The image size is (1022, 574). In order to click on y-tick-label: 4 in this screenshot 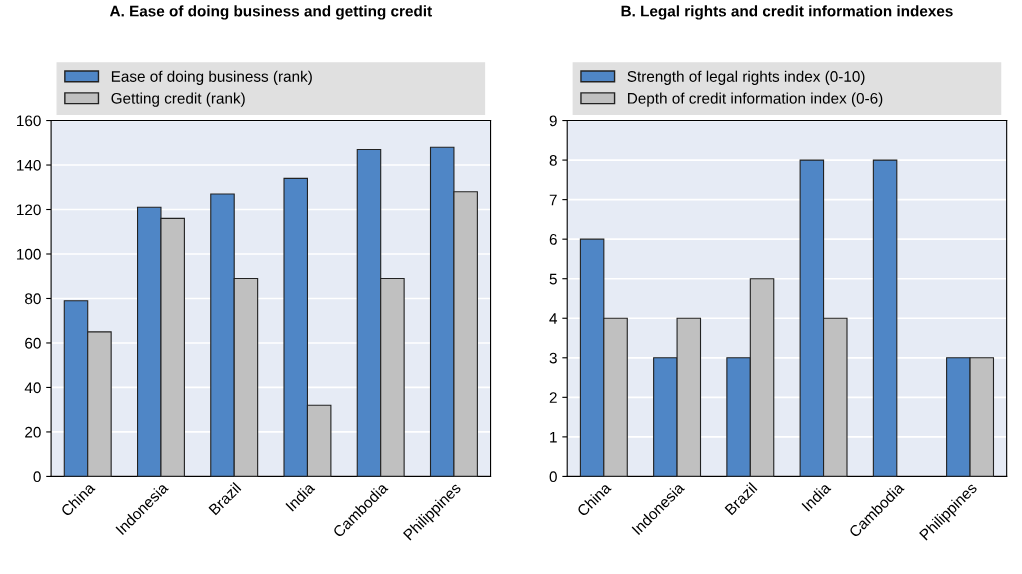, I will do `click(553, 318)`.